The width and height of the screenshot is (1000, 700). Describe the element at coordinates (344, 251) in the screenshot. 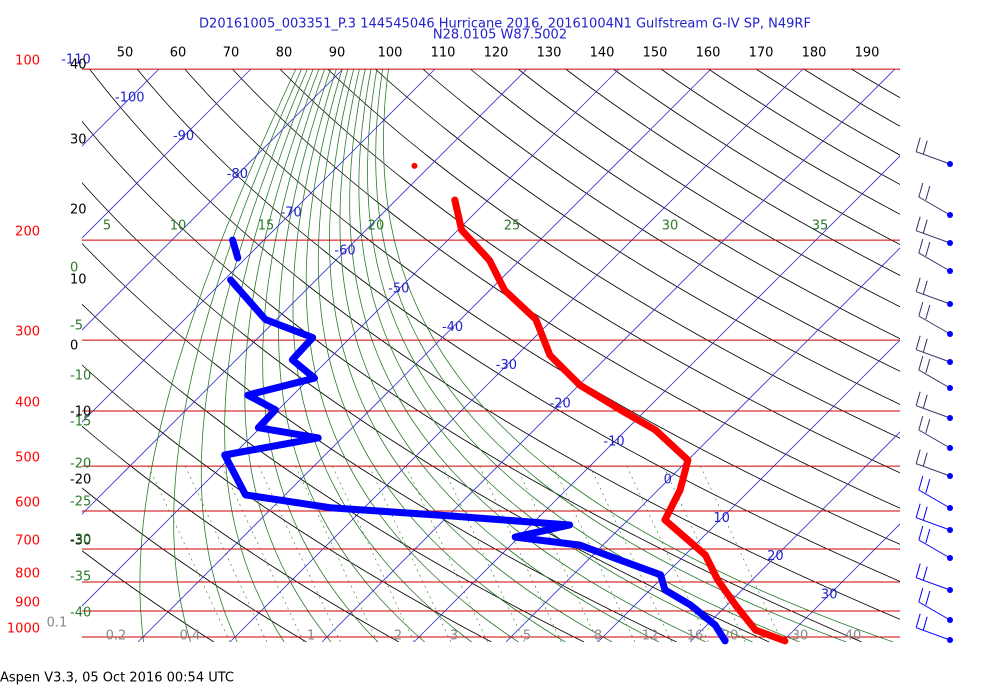

I see `isotherm-label: -60` at that location.